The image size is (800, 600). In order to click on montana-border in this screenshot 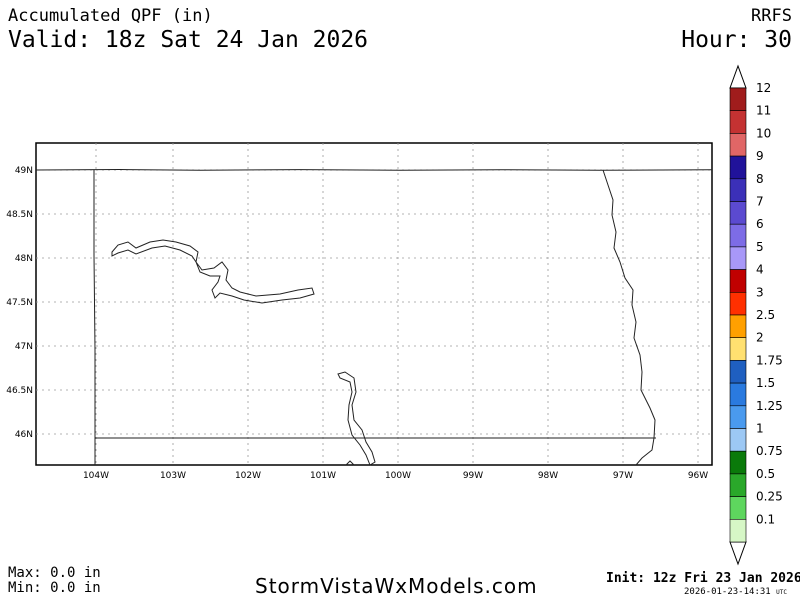, I will do `click(94, 317)`.